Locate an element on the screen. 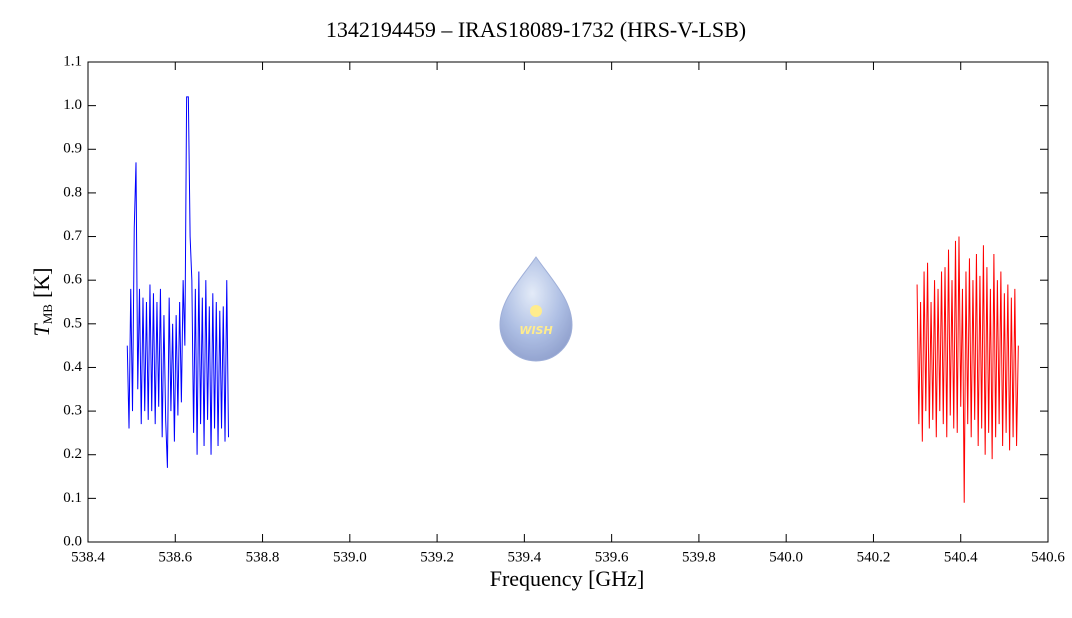 This screenshot has height=618, width=1072. y-tick-label: 0.8 is located at coordinates (72, 192).